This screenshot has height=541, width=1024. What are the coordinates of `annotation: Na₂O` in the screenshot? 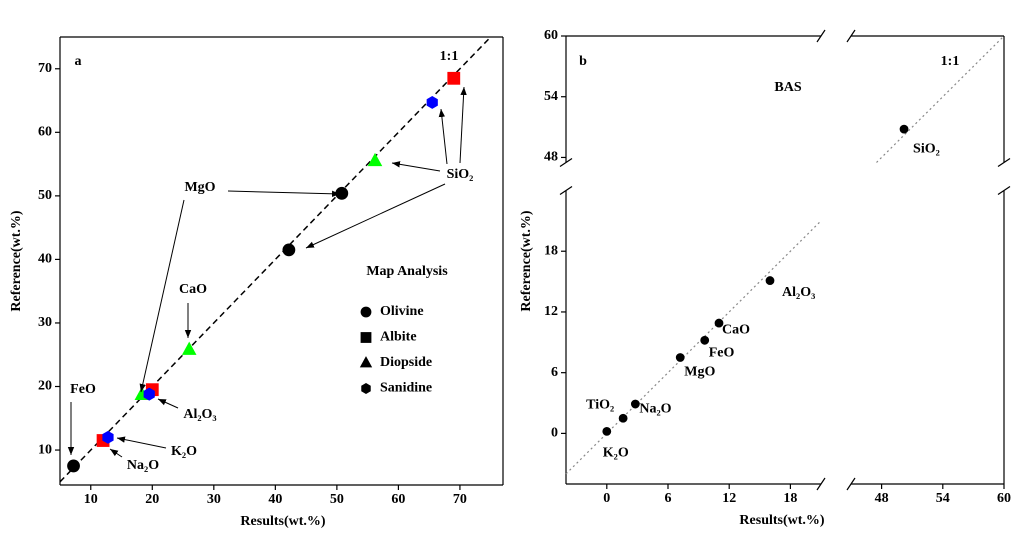 It's located at (143, 465).